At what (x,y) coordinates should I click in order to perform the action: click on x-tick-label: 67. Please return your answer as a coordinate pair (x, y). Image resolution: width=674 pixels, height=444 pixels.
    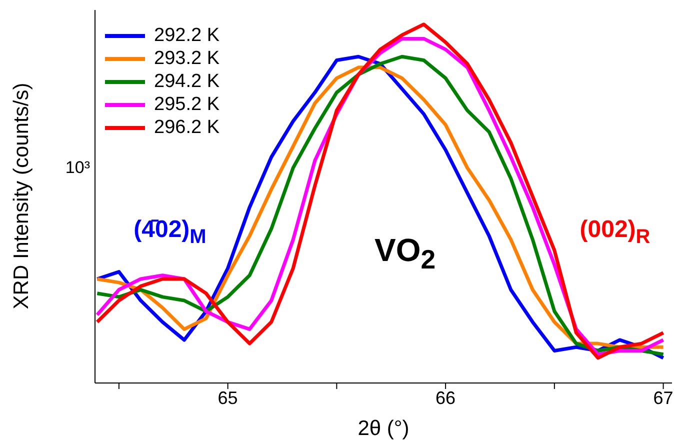
    Looking at the image, I should click on (663, 398).